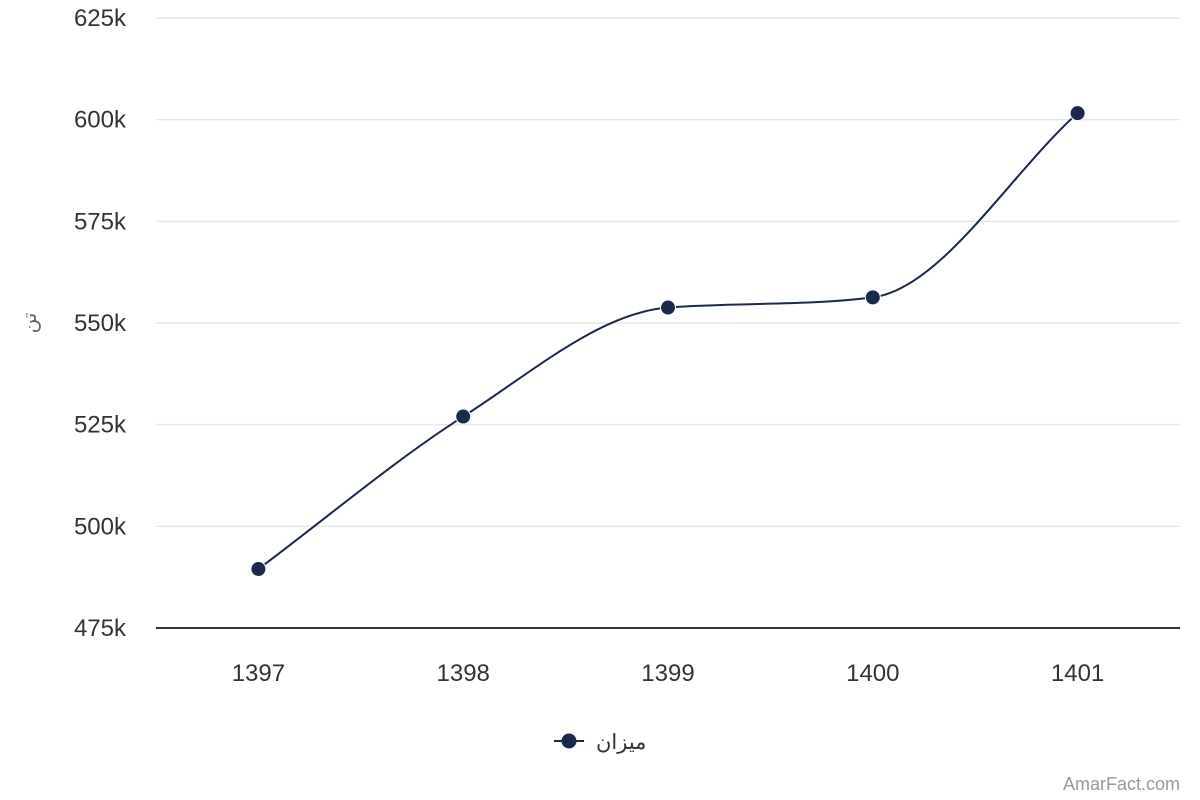 The width and height of the screenshot is (1200, 800). Describe the element at coordinates (100, 526) in the screenshot. I see `y-tick-label: 500k` at that location.